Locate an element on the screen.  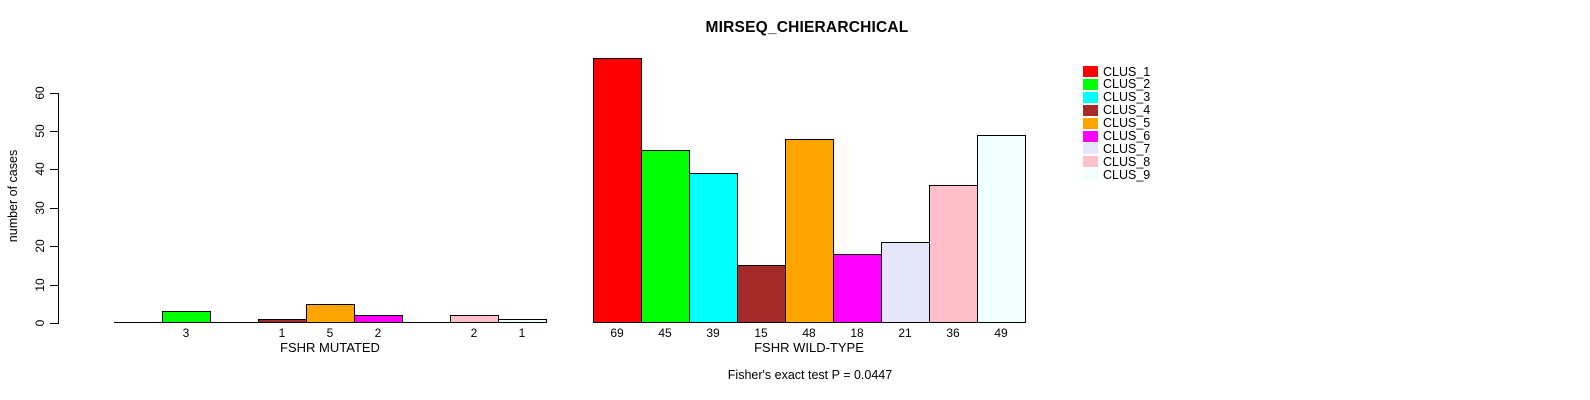
fisher-test-annotation: Fisher's exact test P = 0.0447 is located at coordinates (810, 375).